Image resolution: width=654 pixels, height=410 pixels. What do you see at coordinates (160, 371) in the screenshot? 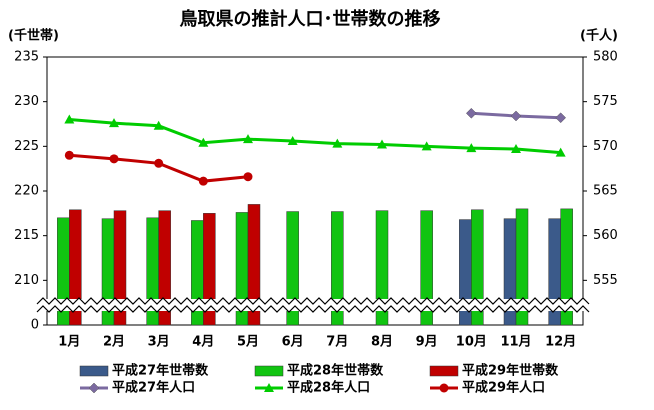
I see `legend-label: 平成27年世帯数` at bounding box center [160, 371].